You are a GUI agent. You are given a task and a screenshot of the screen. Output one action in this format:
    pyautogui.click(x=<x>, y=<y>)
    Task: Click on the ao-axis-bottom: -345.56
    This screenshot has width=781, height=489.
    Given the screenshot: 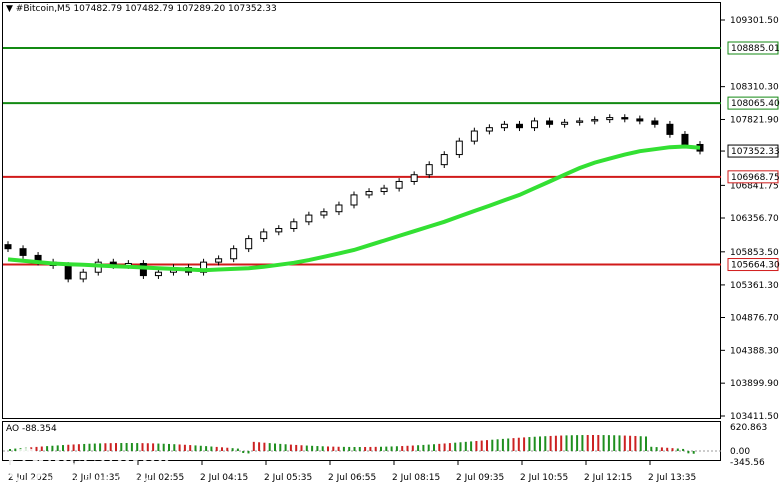 What is the action you would take?
    pyautogui.click(x=747, y=463)
    